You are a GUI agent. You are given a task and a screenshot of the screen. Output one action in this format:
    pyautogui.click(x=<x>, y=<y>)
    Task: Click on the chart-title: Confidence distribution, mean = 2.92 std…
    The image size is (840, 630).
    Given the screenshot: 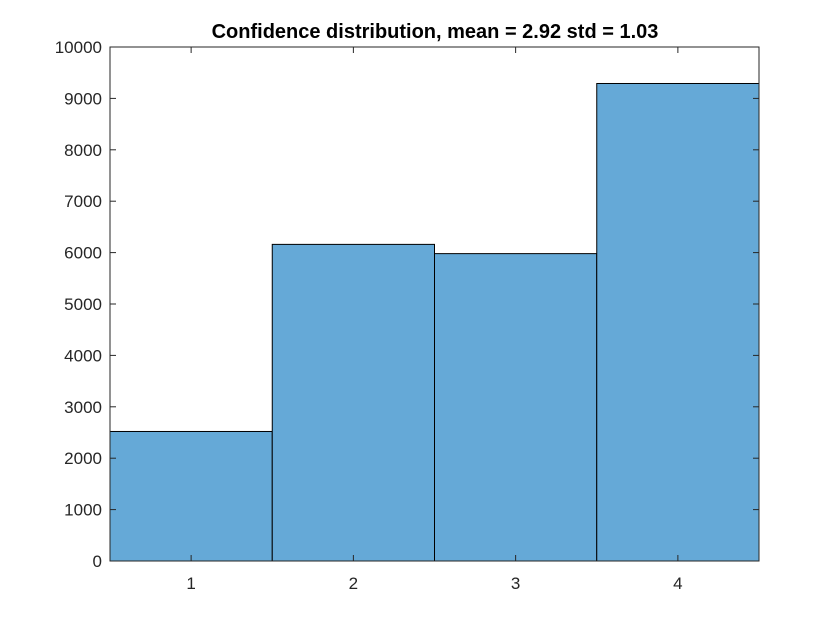 What is the action you would take?
    pyautogui.click(x=435, y=32)
    